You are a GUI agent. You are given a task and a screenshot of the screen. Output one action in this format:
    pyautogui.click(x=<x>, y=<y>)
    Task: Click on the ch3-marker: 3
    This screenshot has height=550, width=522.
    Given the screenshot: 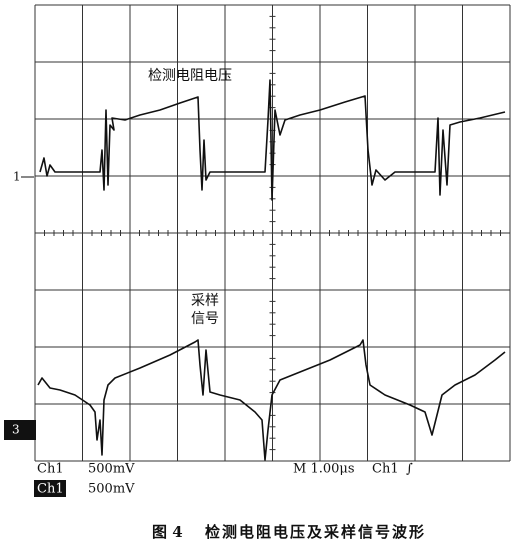 What is the action you would take?
    pyautogui.click(x=16, y=430)
    